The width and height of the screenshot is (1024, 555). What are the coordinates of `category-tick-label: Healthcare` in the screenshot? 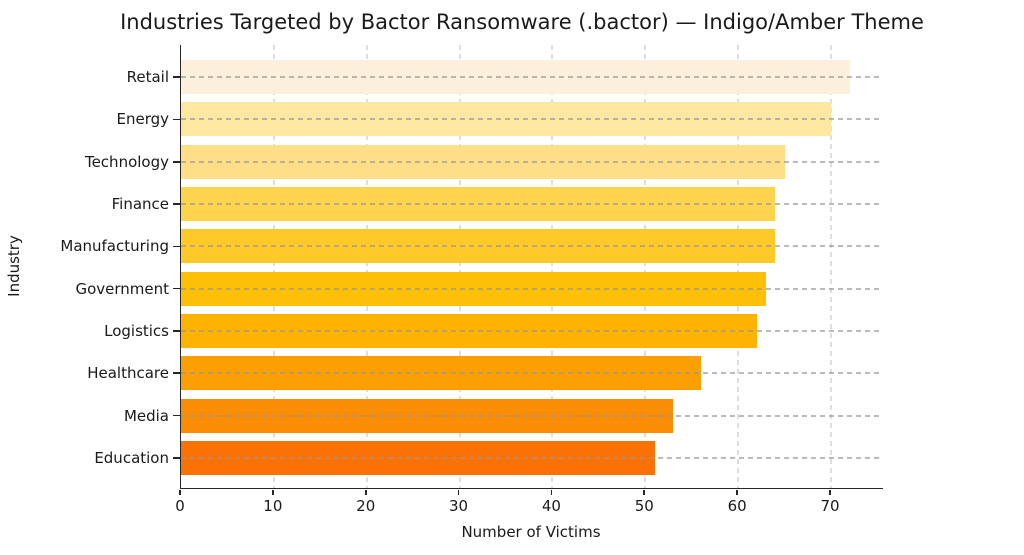 It's located at (128, 373).